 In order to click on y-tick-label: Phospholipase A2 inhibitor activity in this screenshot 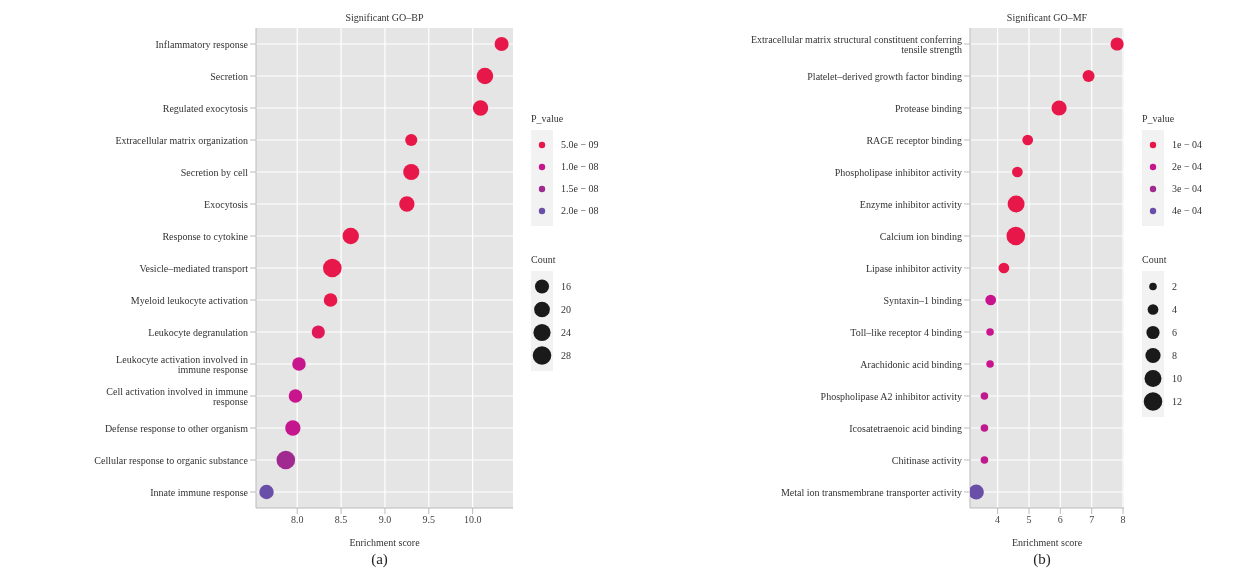, I will do `click(891, 396)`.